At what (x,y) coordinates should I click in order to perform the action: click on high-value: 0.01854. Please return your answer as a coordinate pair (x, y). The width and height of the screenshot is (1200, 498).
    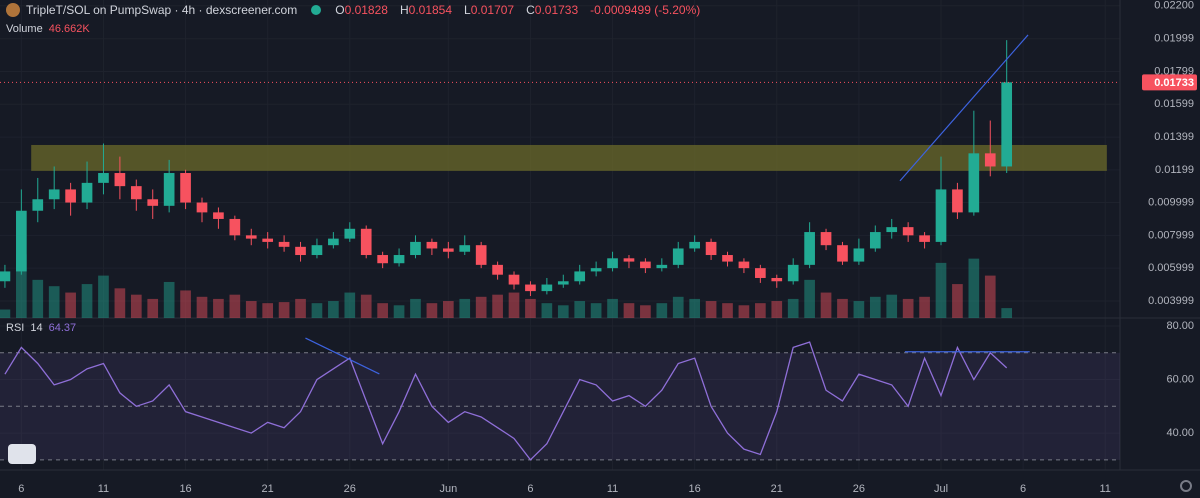
    Looking at the image, I should click on (430, 10).